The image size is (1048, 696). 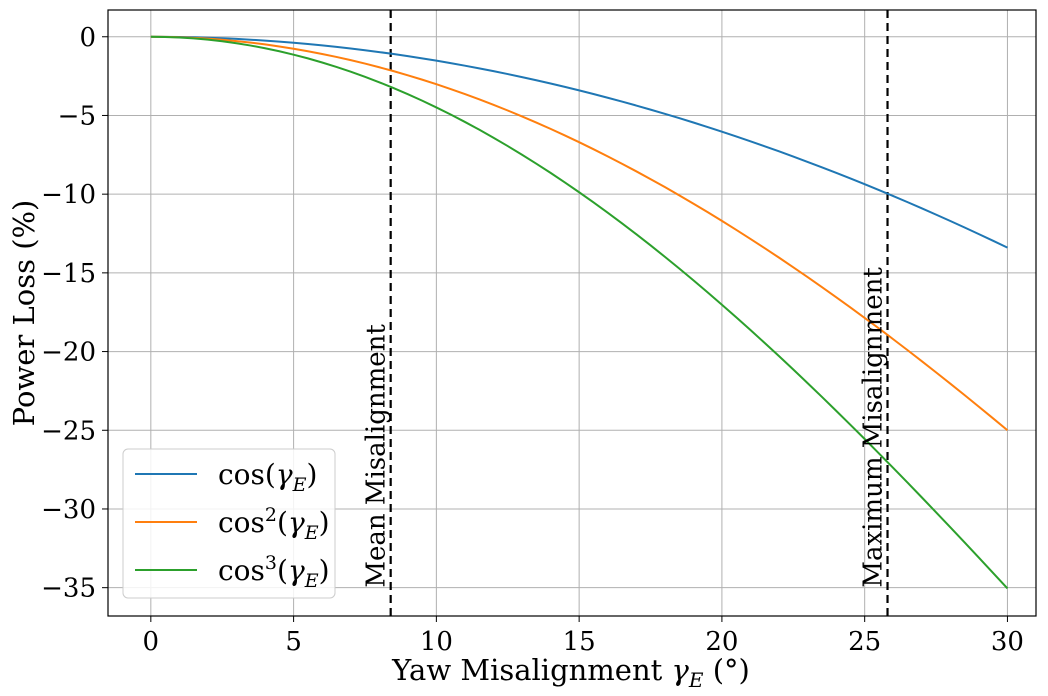 What do you see at coordinates (151, 642) in the screenshot?
I see `x-tick-label: 0` at bounding box center [151, 642].